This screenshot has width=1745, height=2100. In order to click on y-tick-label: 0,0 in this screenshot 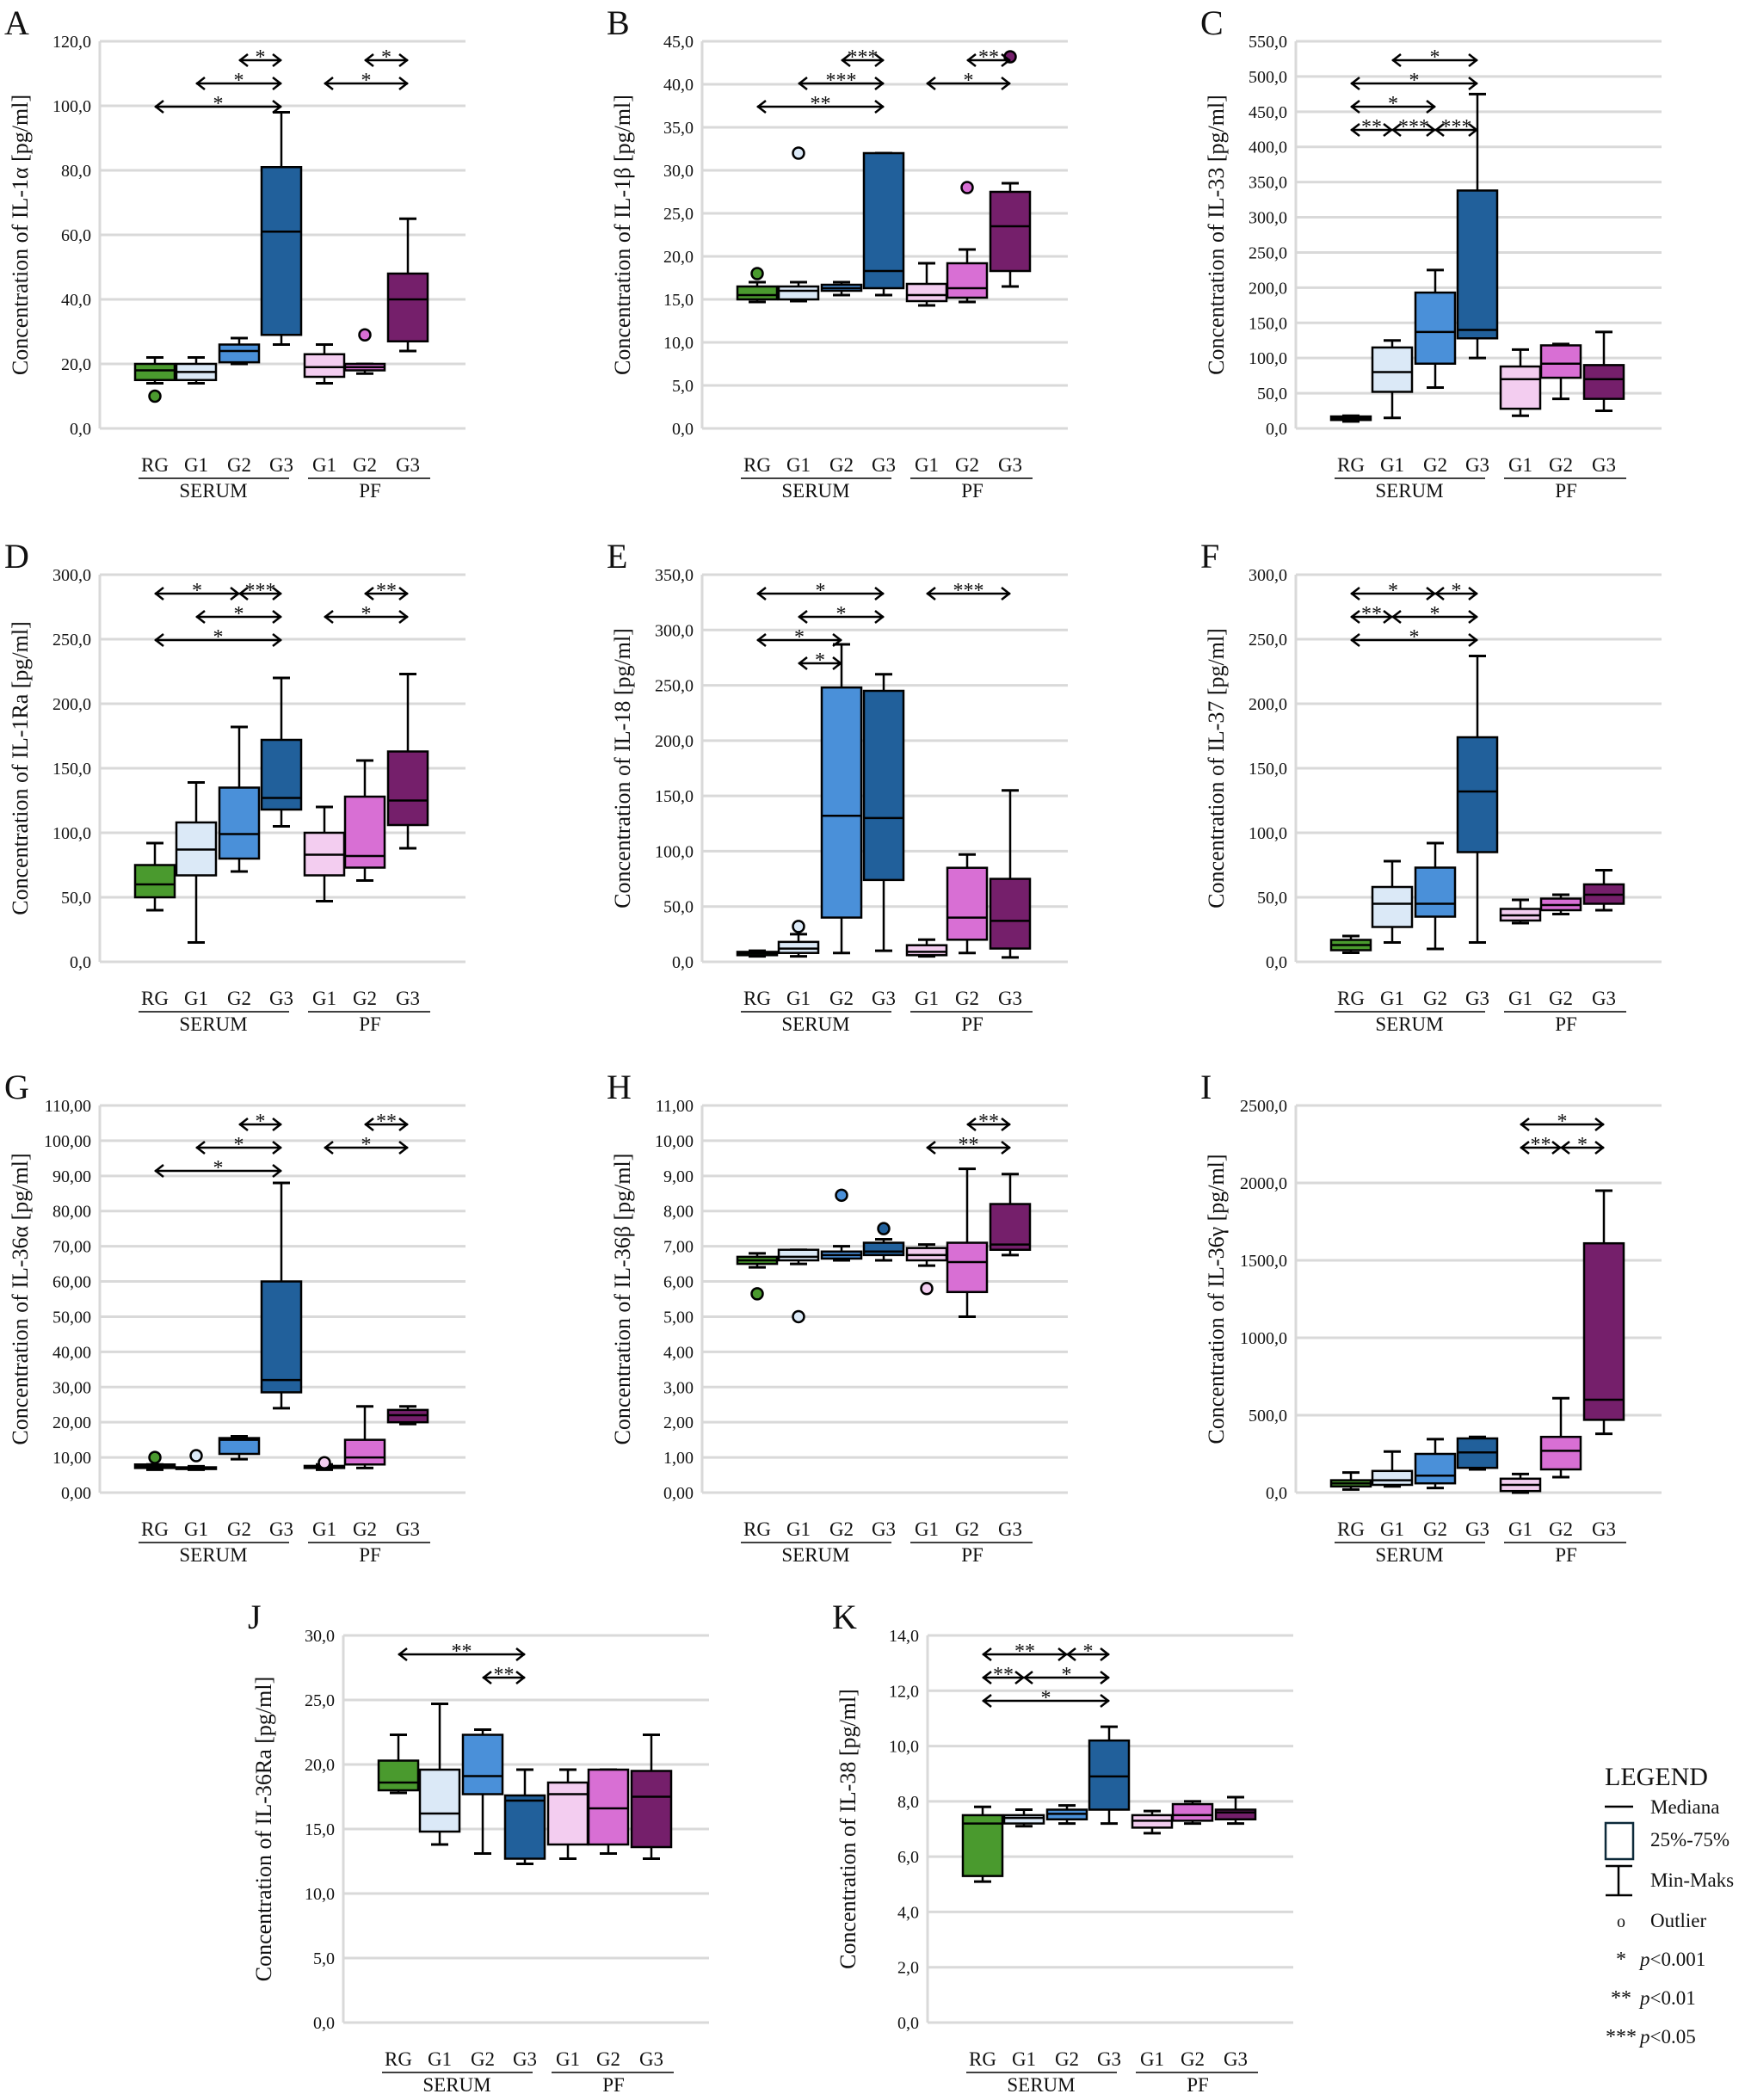, I will do `click(1276, 1493)`.